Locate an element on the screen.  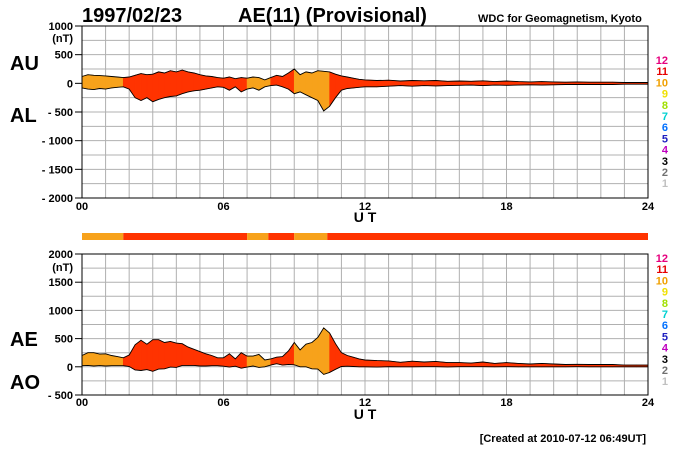
au-al-areas is located at coordinates (365, 90).